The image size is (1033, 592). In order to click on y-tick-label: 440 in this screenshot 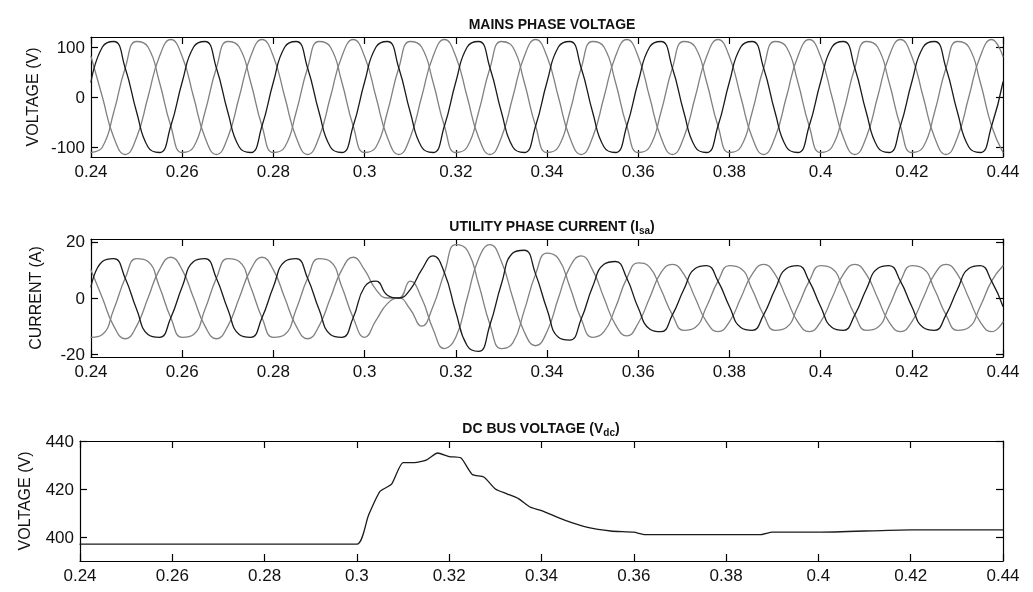, I will do `click(59, 441)`.